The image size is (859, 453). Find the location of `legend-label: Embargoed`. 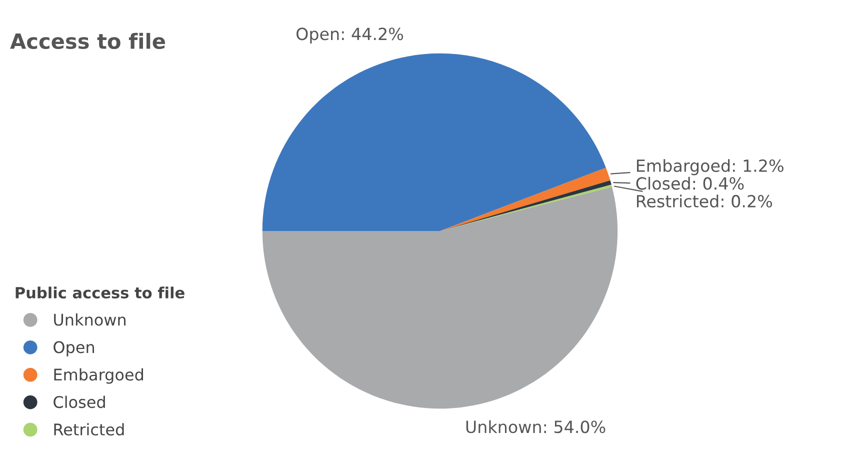

legend-label: Embargoed is located at coordinates (98, 376).